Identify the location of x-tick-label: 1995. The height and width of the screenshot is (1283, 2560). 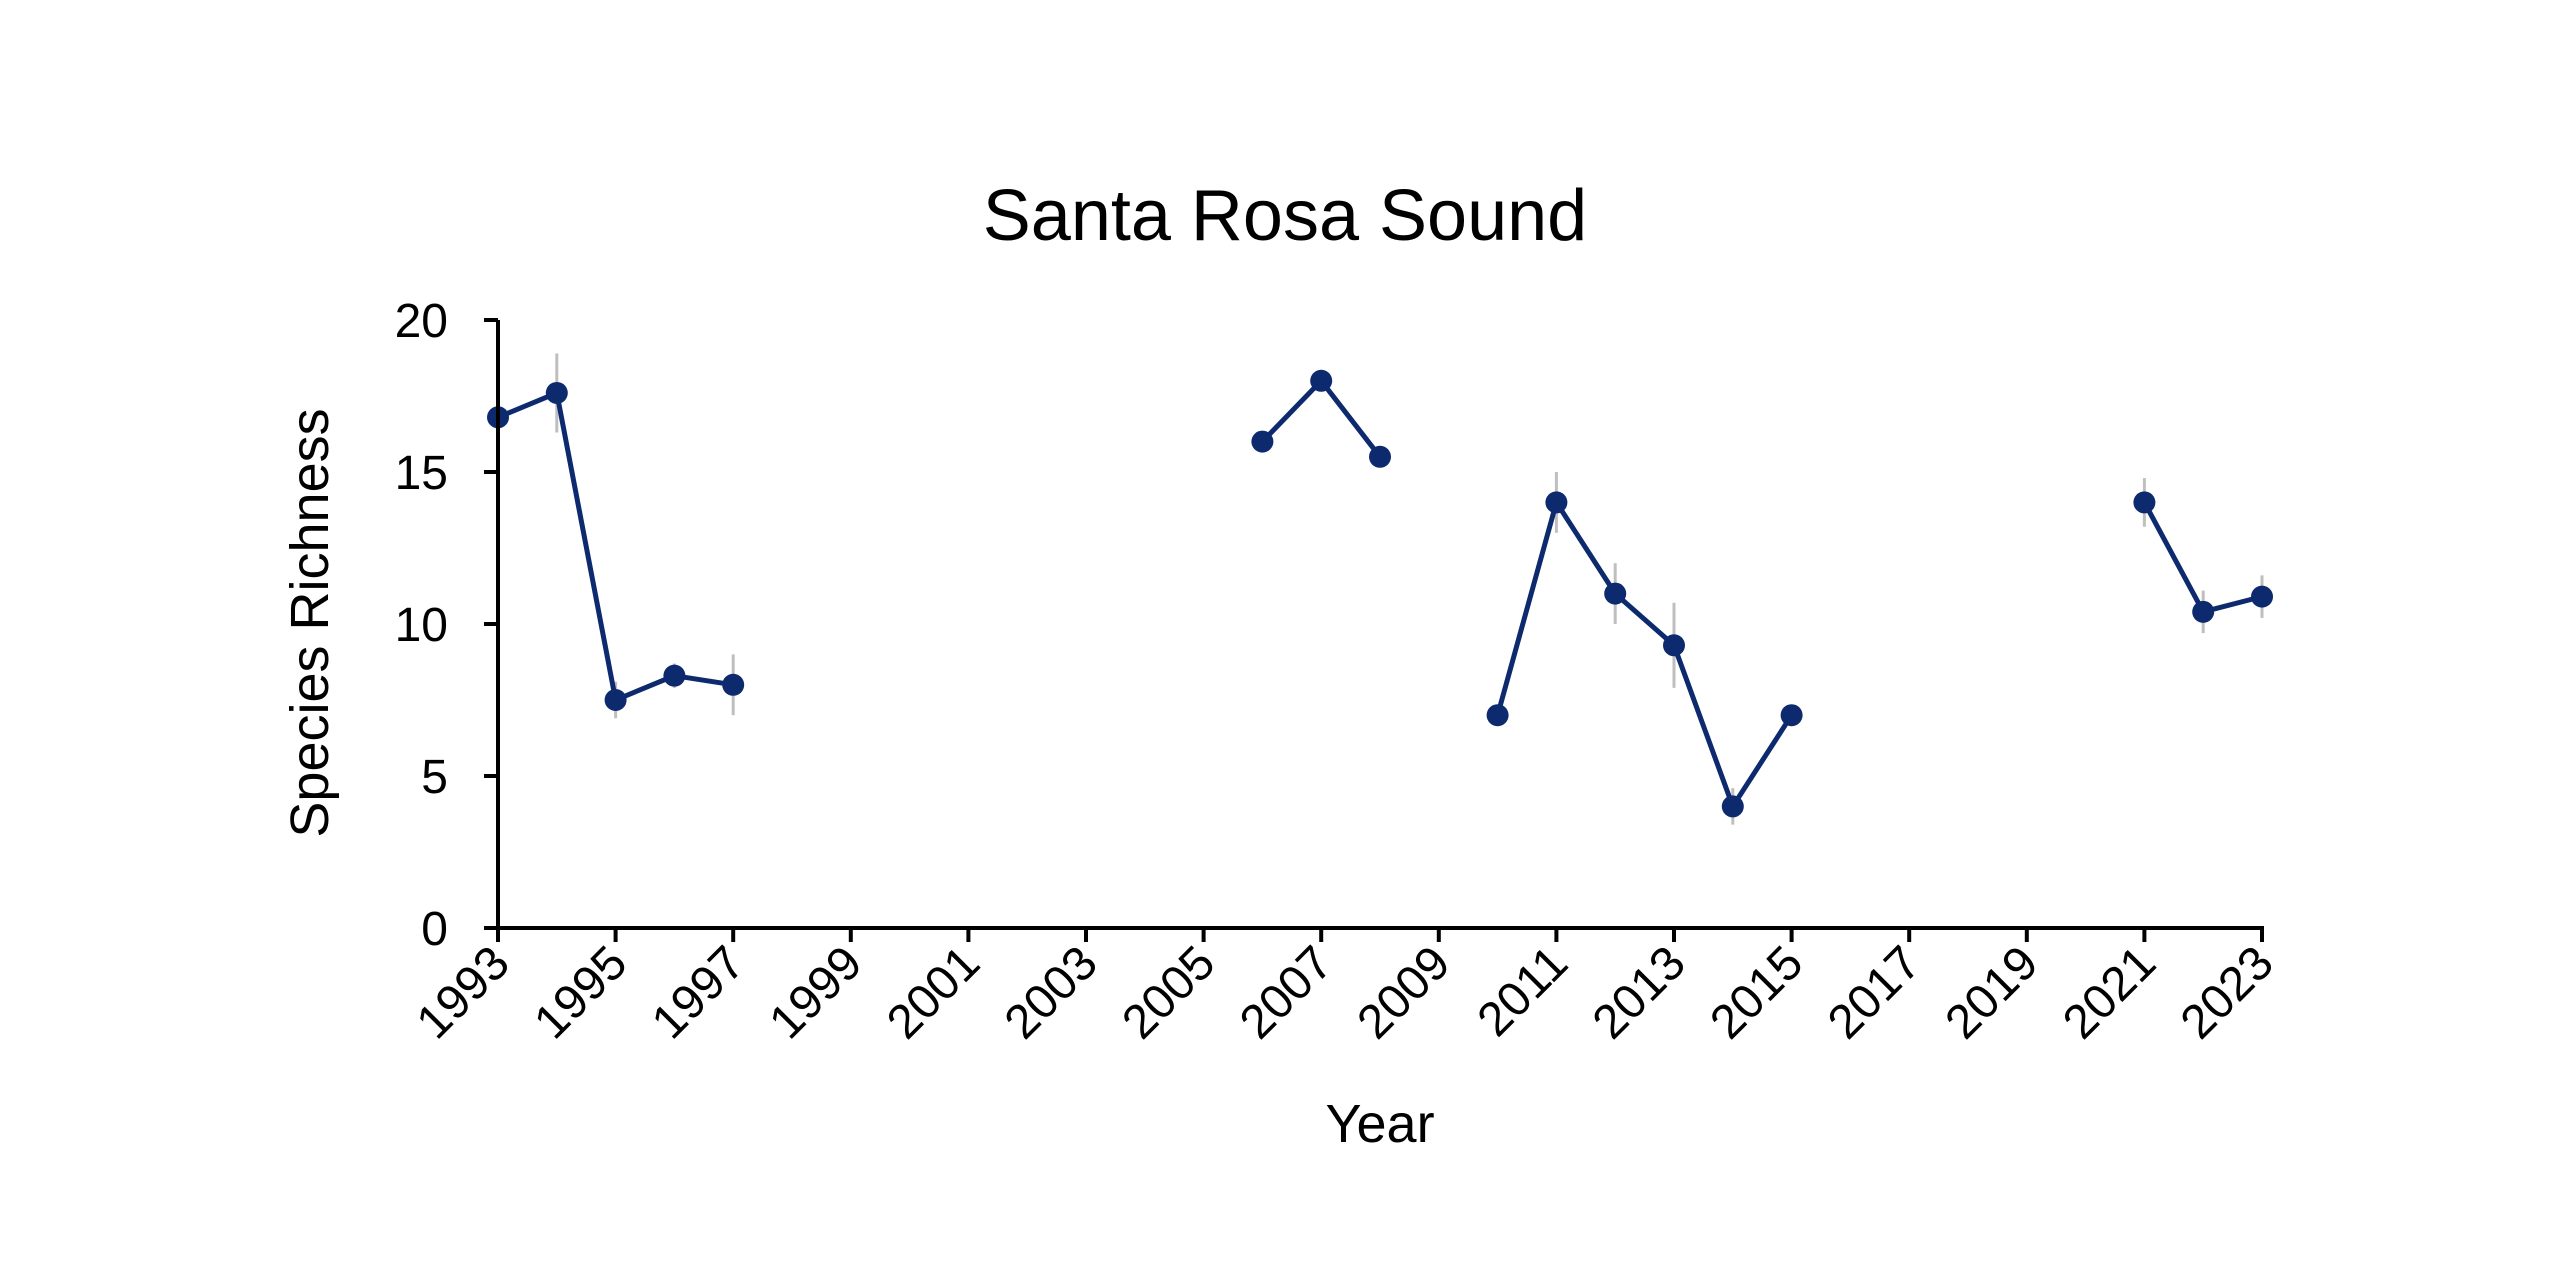
(580, 992).